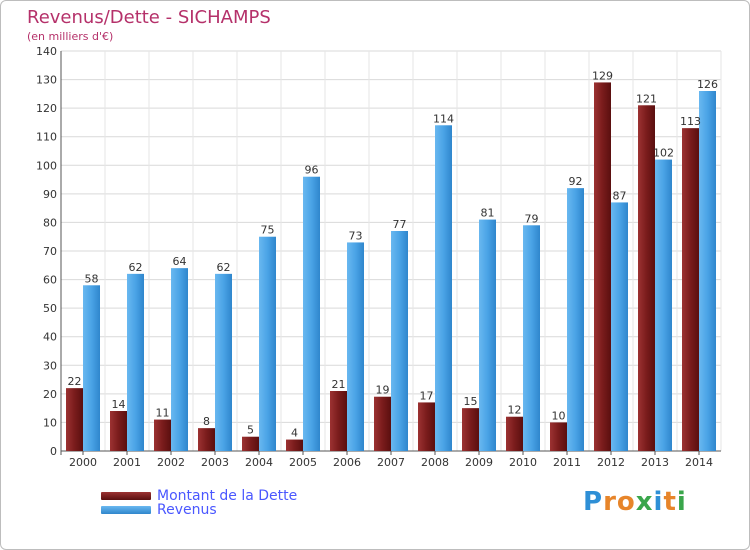 This screenshot has height=550, width=750. Describe the element at coordinates (399, 341) in the screenshot. I see `bar-revenus-2007` at that location.